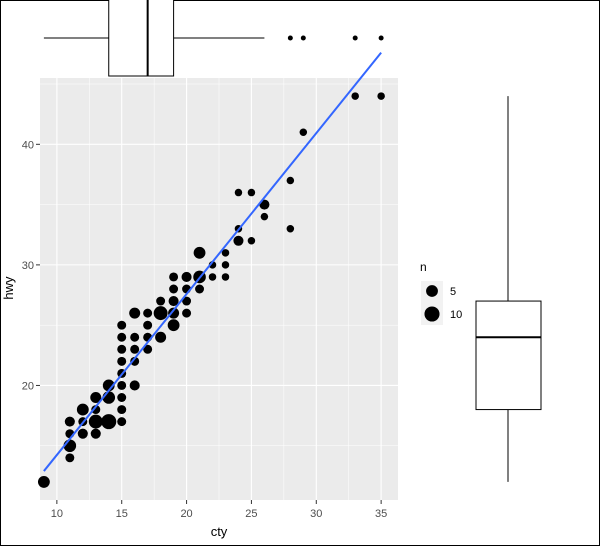 The width and height of the screenshot is (600, 546). Describe the element at coordinates (186, 514) in the screenshot. I see `x-tick-label: 20` at that location.